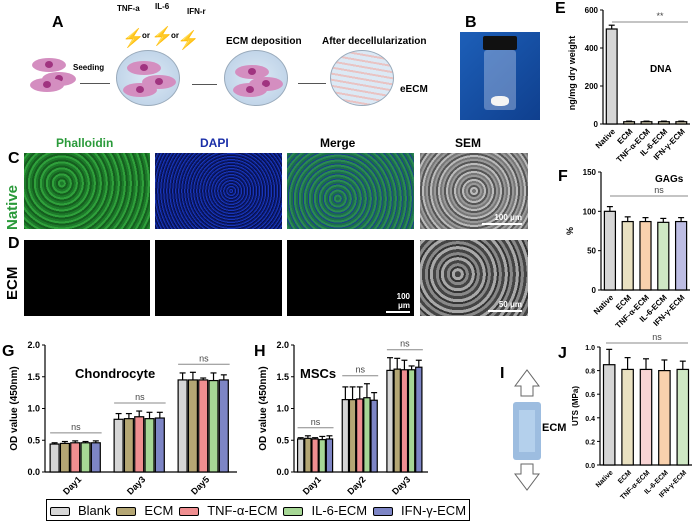 Image resolution: width=700 pixels, height=522 pixels. Describe the element at coordinates (575, 406) in the screenshot. I see `y-axis-label: UTS (MPa)` at that location.